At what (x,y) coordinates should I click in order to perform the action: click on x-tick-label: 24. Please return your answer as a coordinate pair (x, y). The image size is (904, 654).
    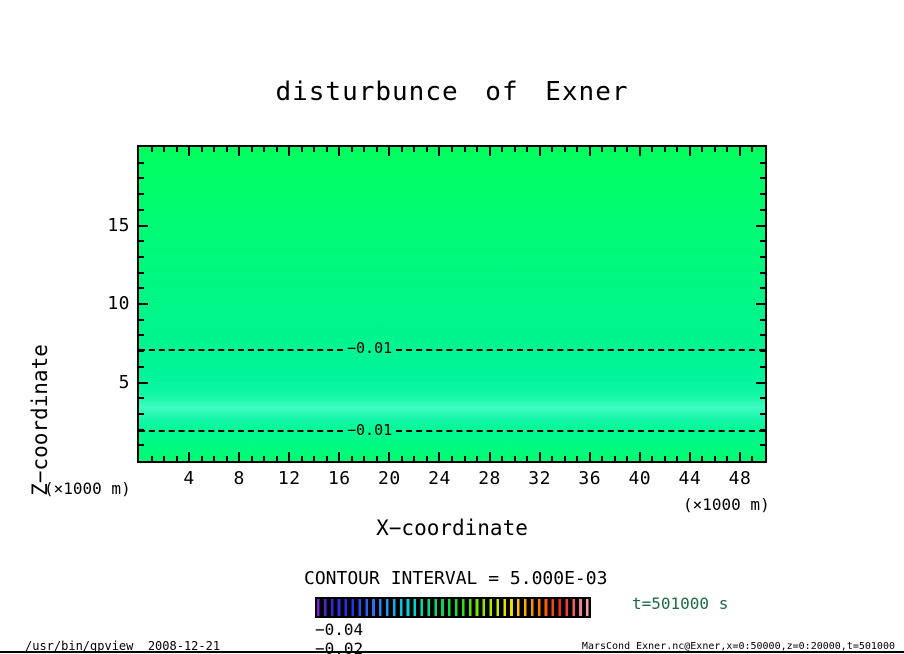
    Looking at the image, I should click on (439, 478).